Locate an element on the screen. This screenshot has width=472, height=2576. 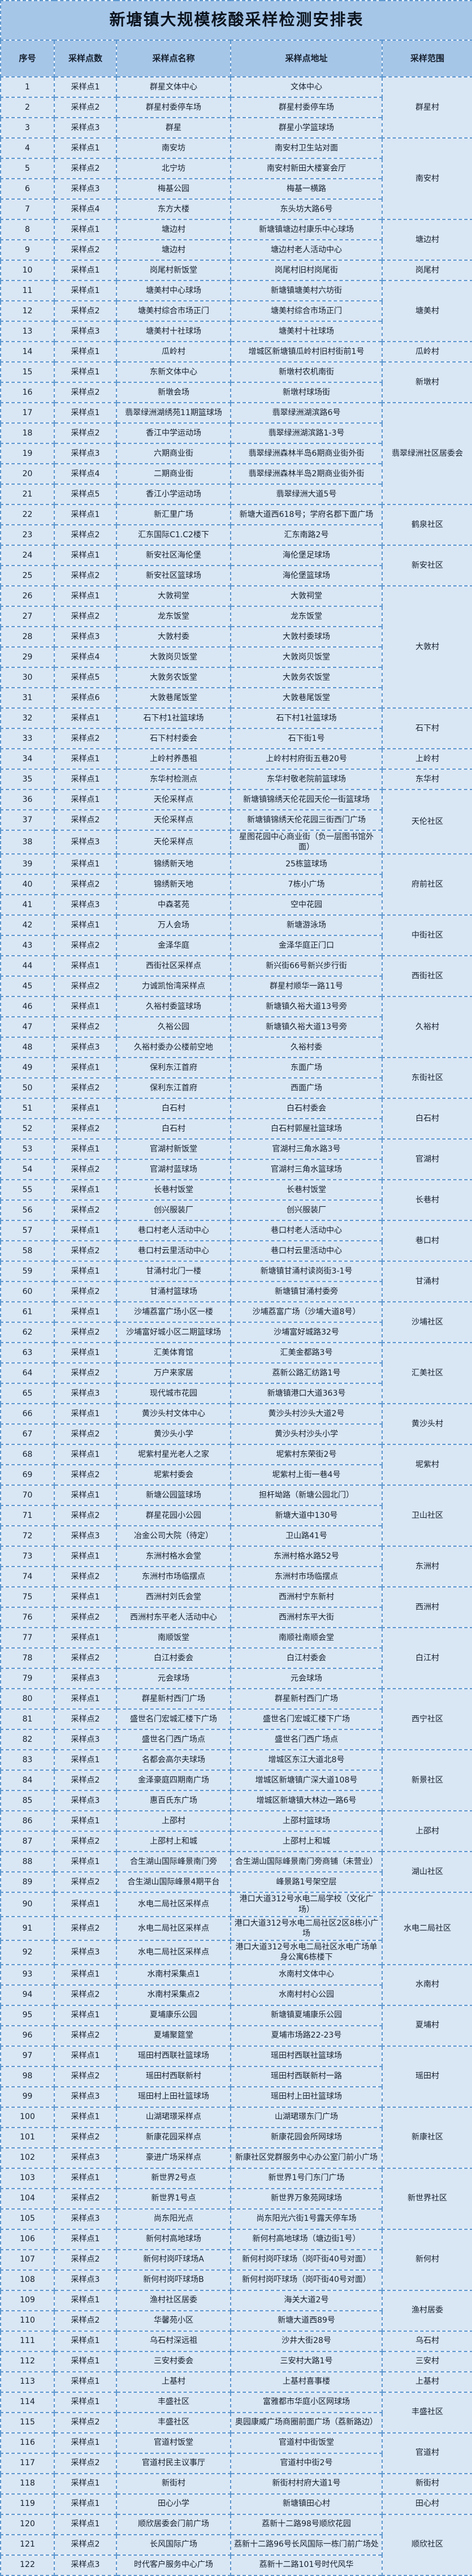
row-address-cell: 大敦村委球场 is located at coordinates (306, 637).